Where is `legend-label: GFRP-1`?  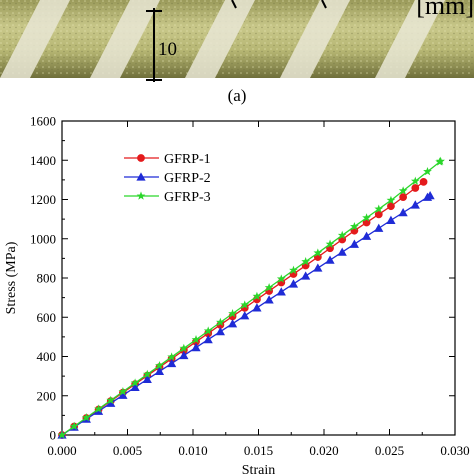
legend-label: GFRP-1 is located at coordinates (187, 159).